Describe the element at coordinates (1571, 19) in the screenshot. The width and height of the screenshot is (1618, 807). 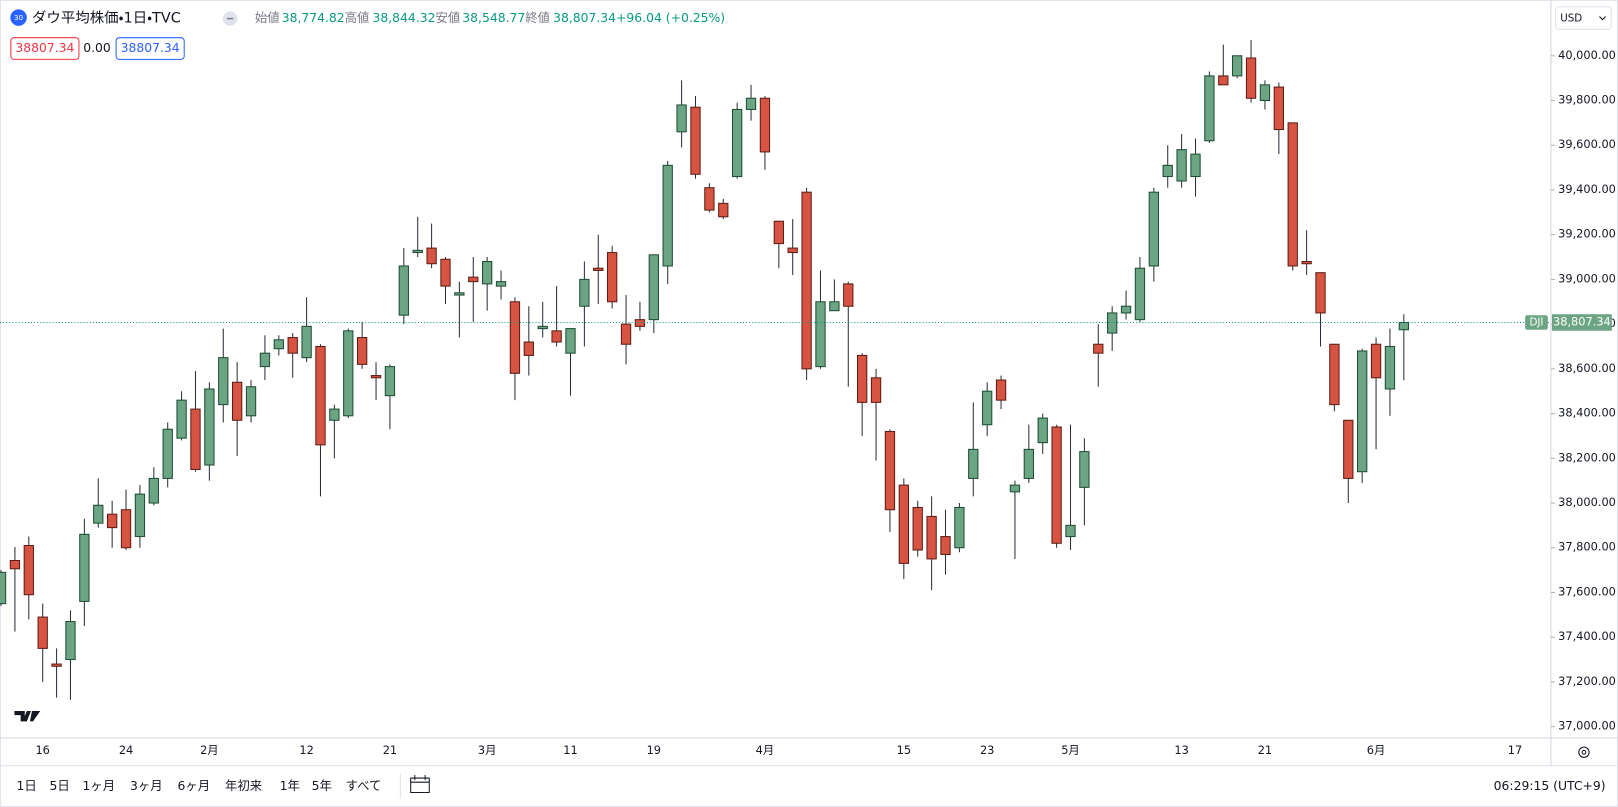
I see `currency: USD` at that location.